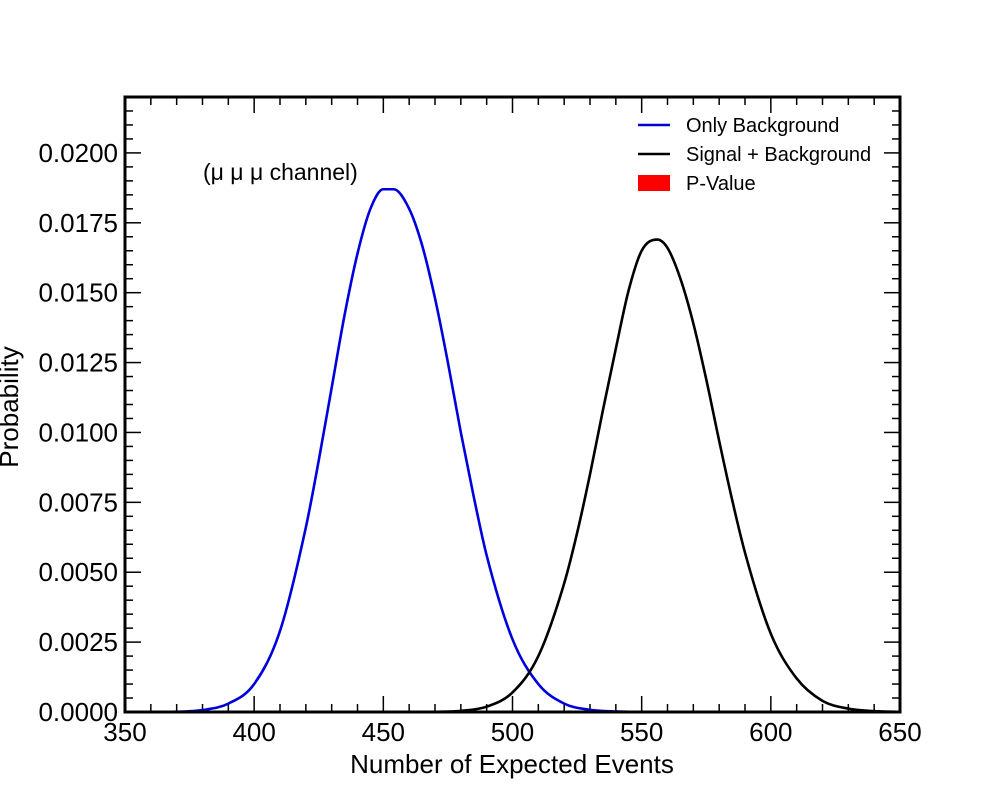  What do you see at coordinates (654, 183) in the screenshot?
I see `legend-swatch` at bounding box center [654, 183].